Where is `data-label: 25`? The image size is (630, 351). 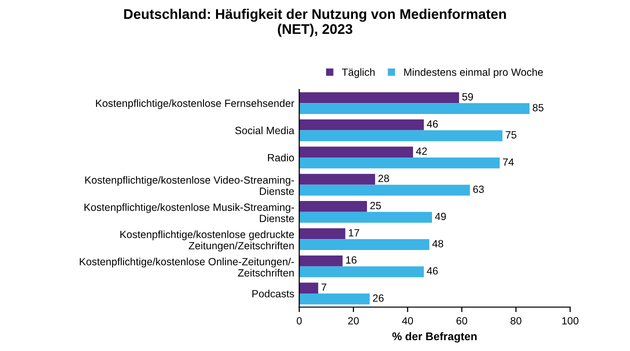
data-label: 25 is located at coordinates (375, 206).